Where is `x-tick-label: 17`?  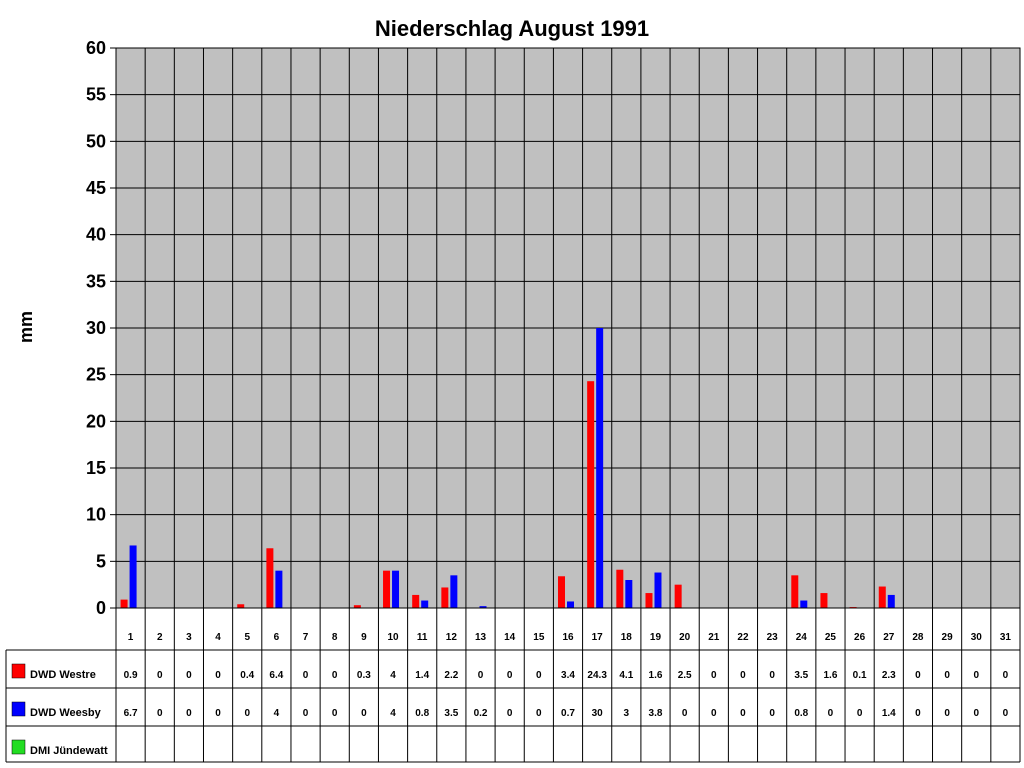 x-tick-label: 17 is located at coordinates (598, 637).